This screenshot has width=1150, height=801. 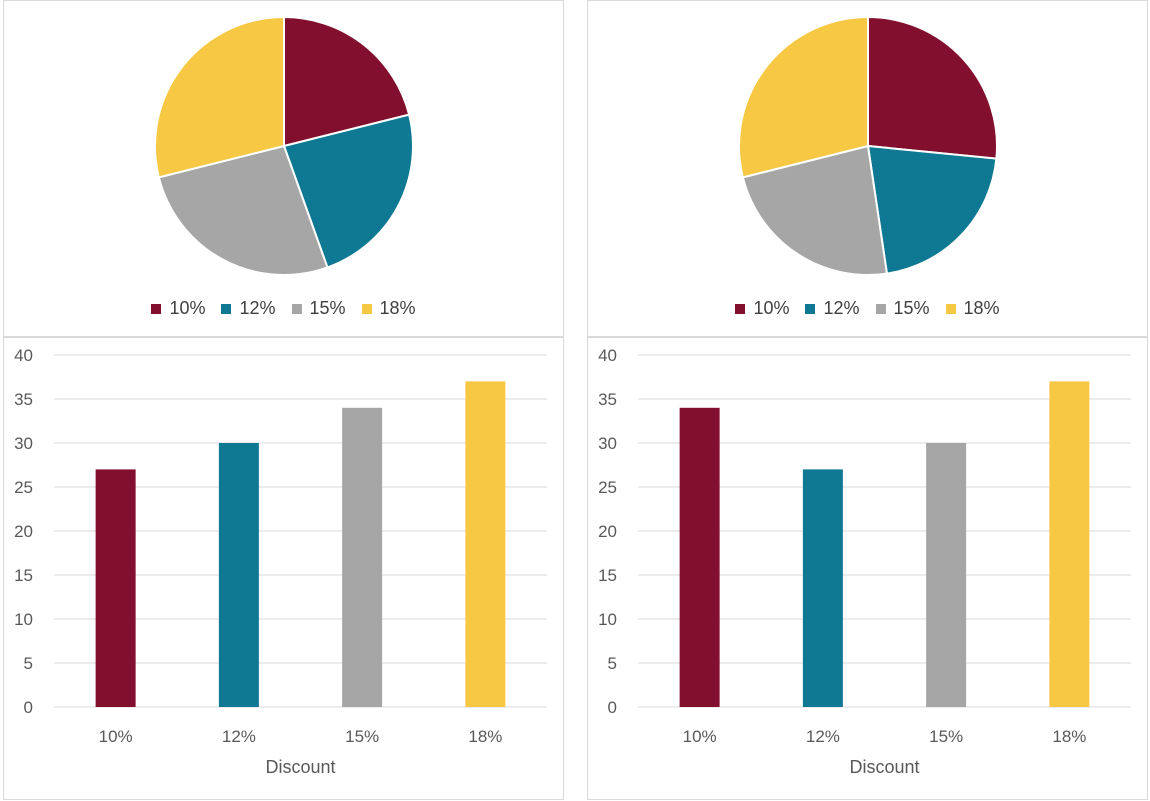 What do you see at coordinates (867, 308) in the screenshot?
I see `pie-right-legend: 10% 12% 15% 18%` at bounding box center [867, 308].